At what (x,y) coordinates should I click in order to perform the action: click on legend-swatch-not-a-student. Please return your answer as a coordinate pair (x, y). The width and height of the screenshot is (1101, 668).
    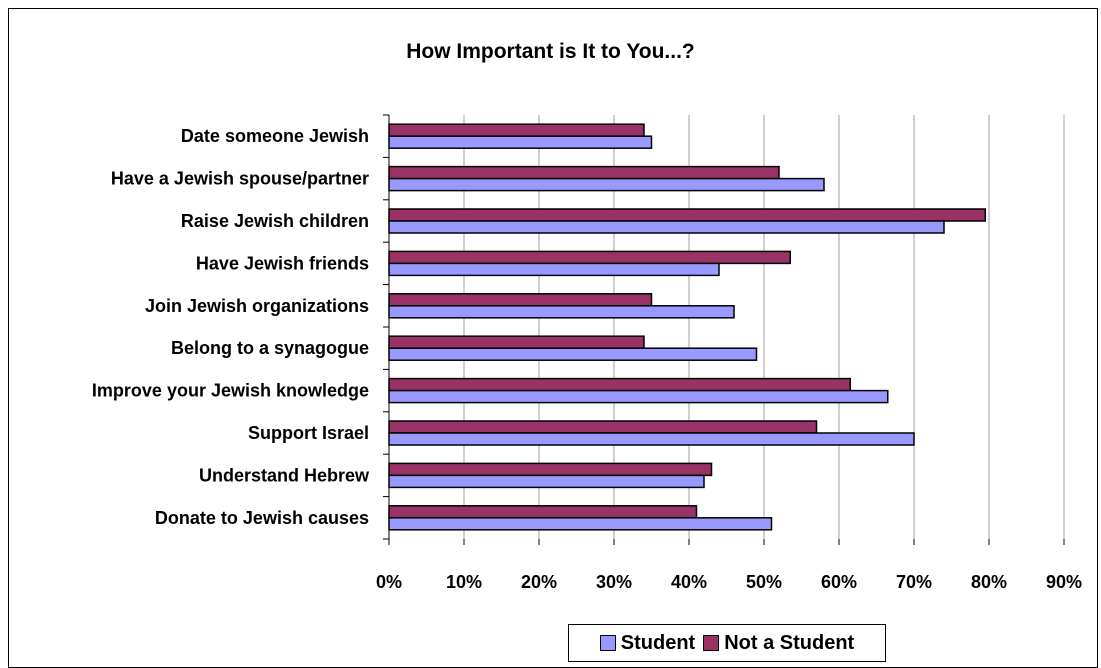
    Looking at the image, I should click on (711, 643).